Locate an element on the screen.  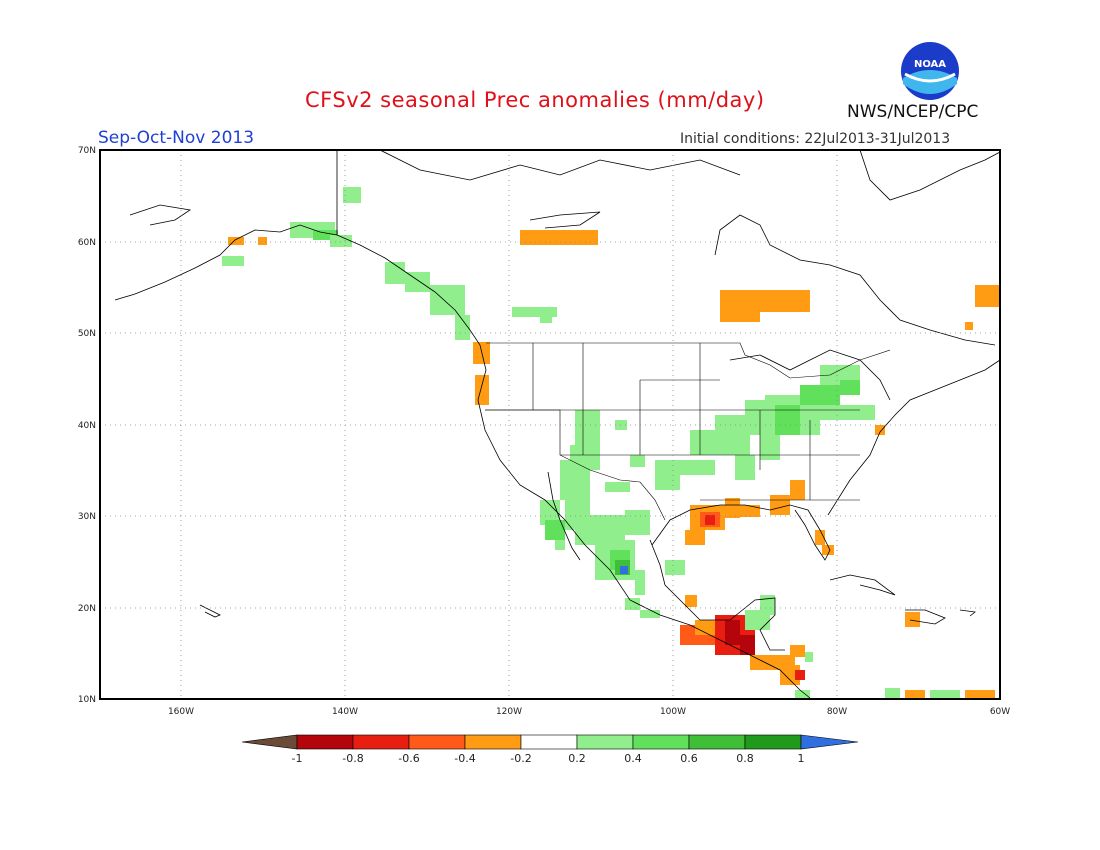
lon-tick-labels: 160W 140W 120W 100W 80W 60W is located at coordinates (589, 712).